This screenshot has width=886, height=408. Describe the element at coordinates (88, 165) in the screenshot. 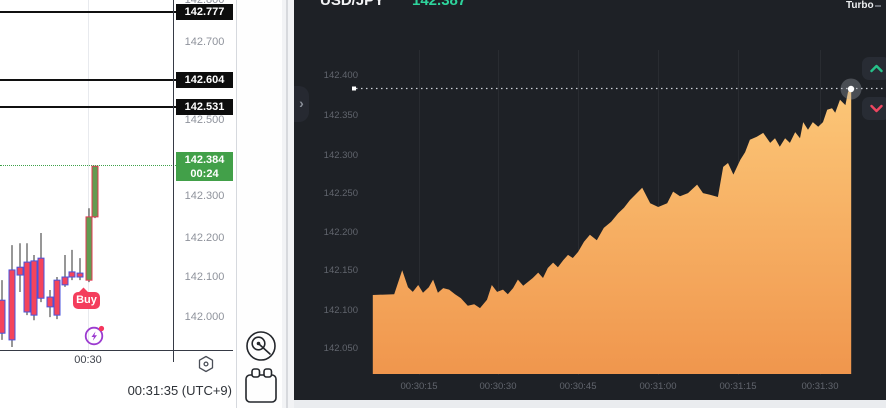

I see `current-price-dotted-line` at that location.